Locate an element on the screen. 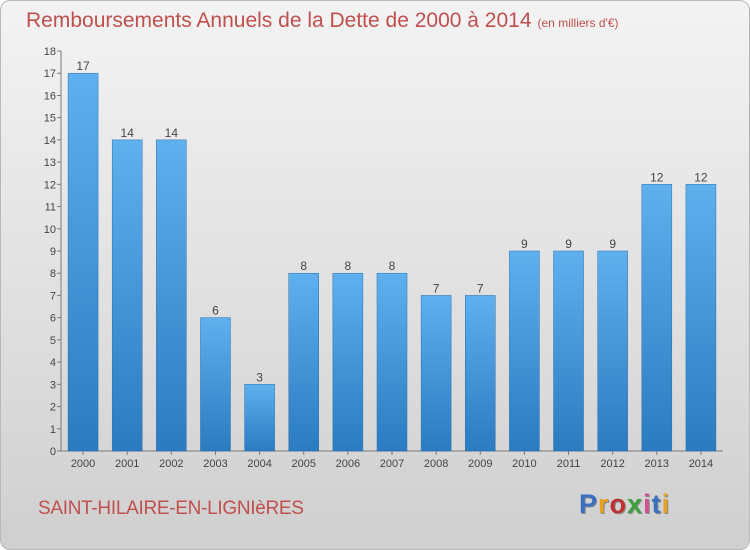  y-tick-label: 11 is located at coordinates (50, 208).